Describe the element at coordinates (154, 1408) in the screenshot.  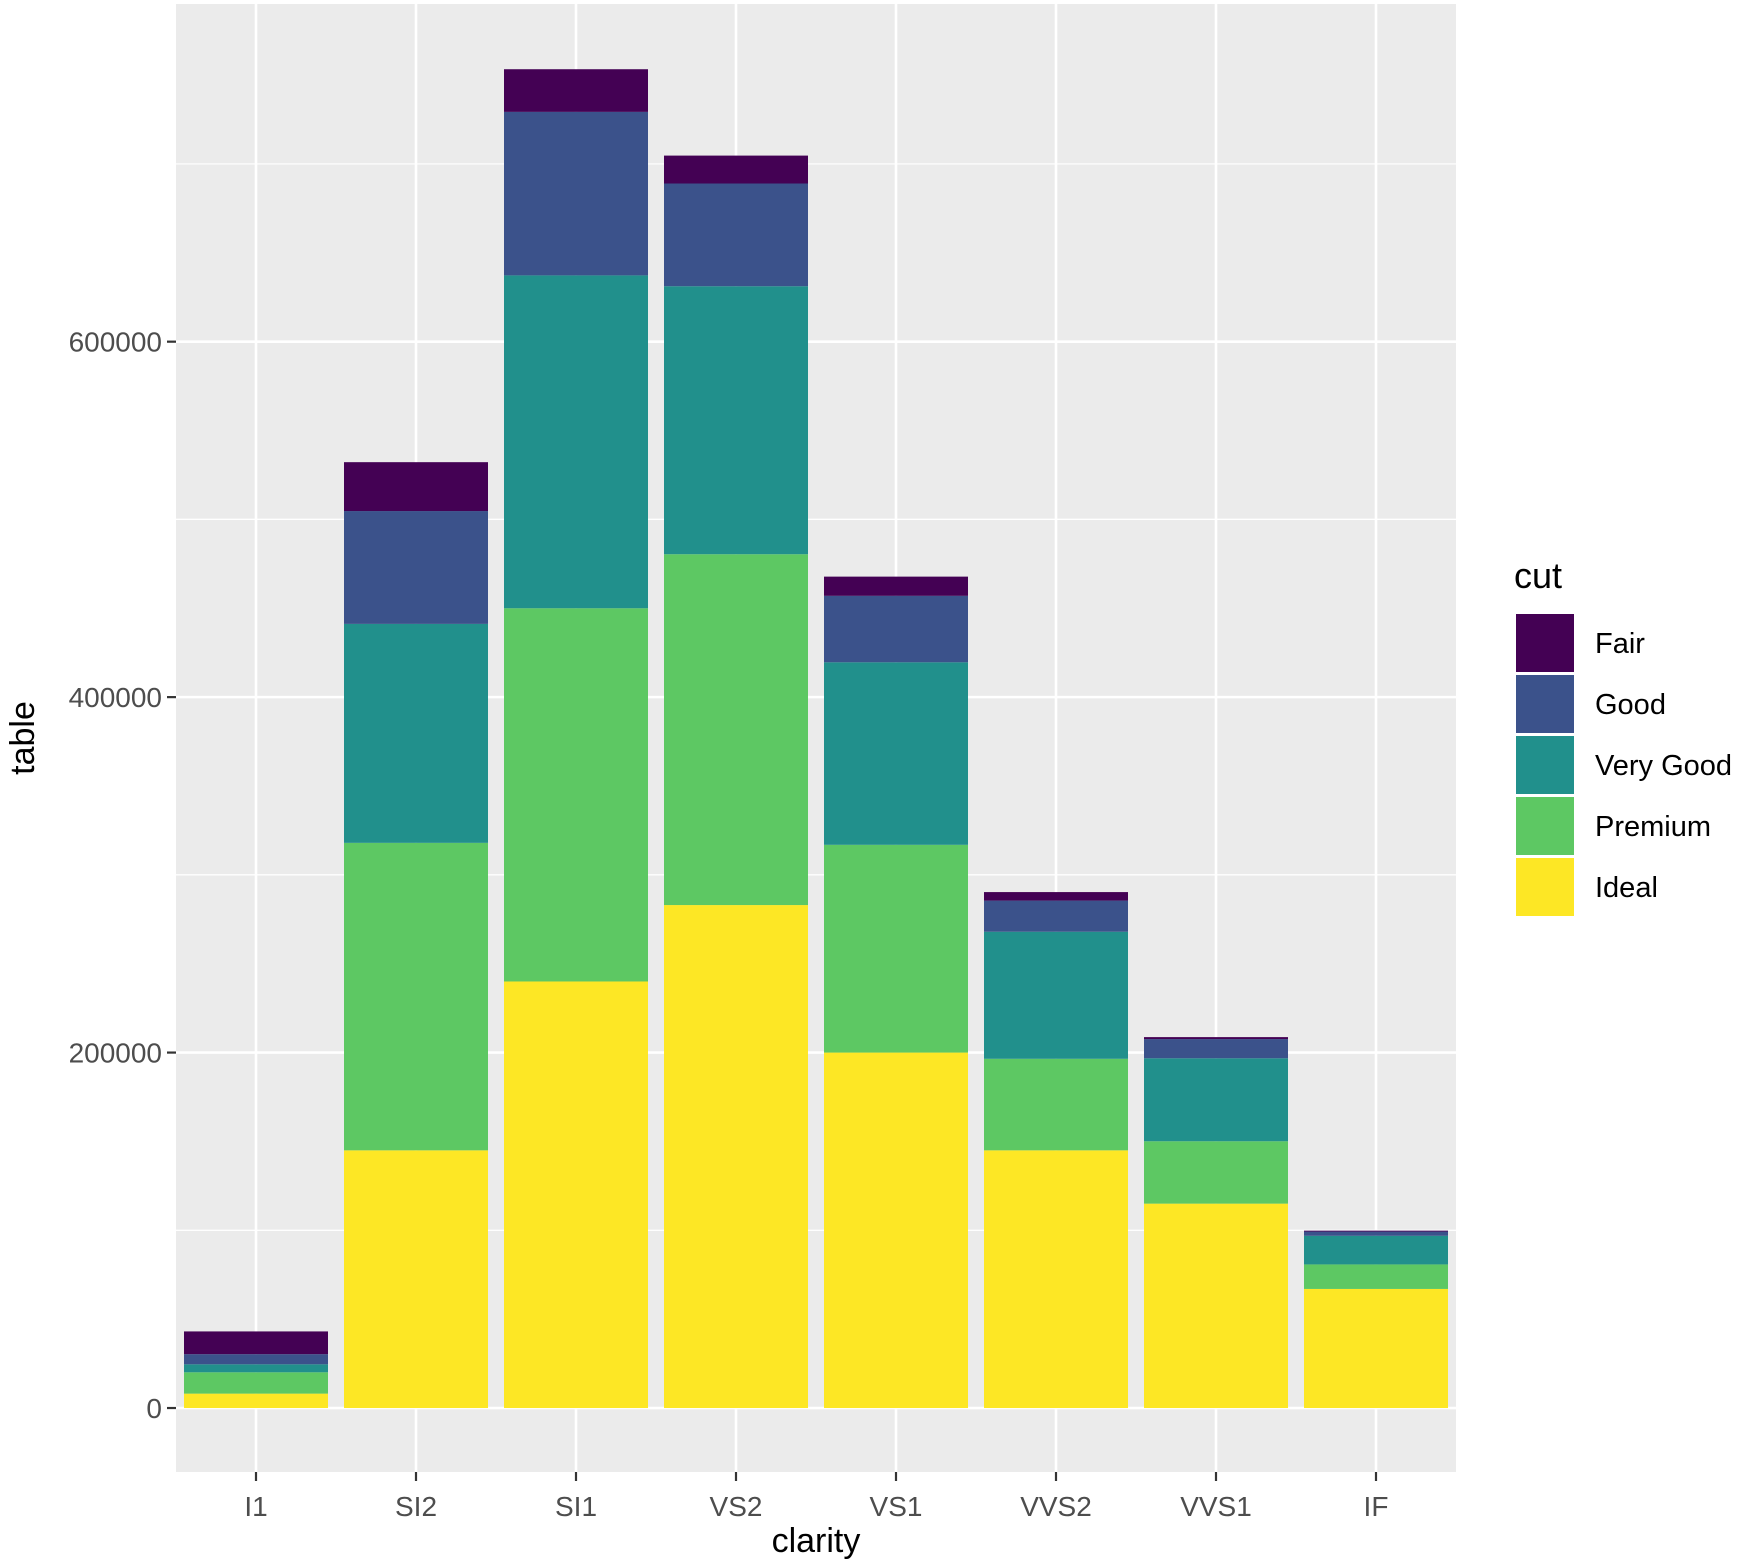
I see `y-tick-label: 0` at that location.